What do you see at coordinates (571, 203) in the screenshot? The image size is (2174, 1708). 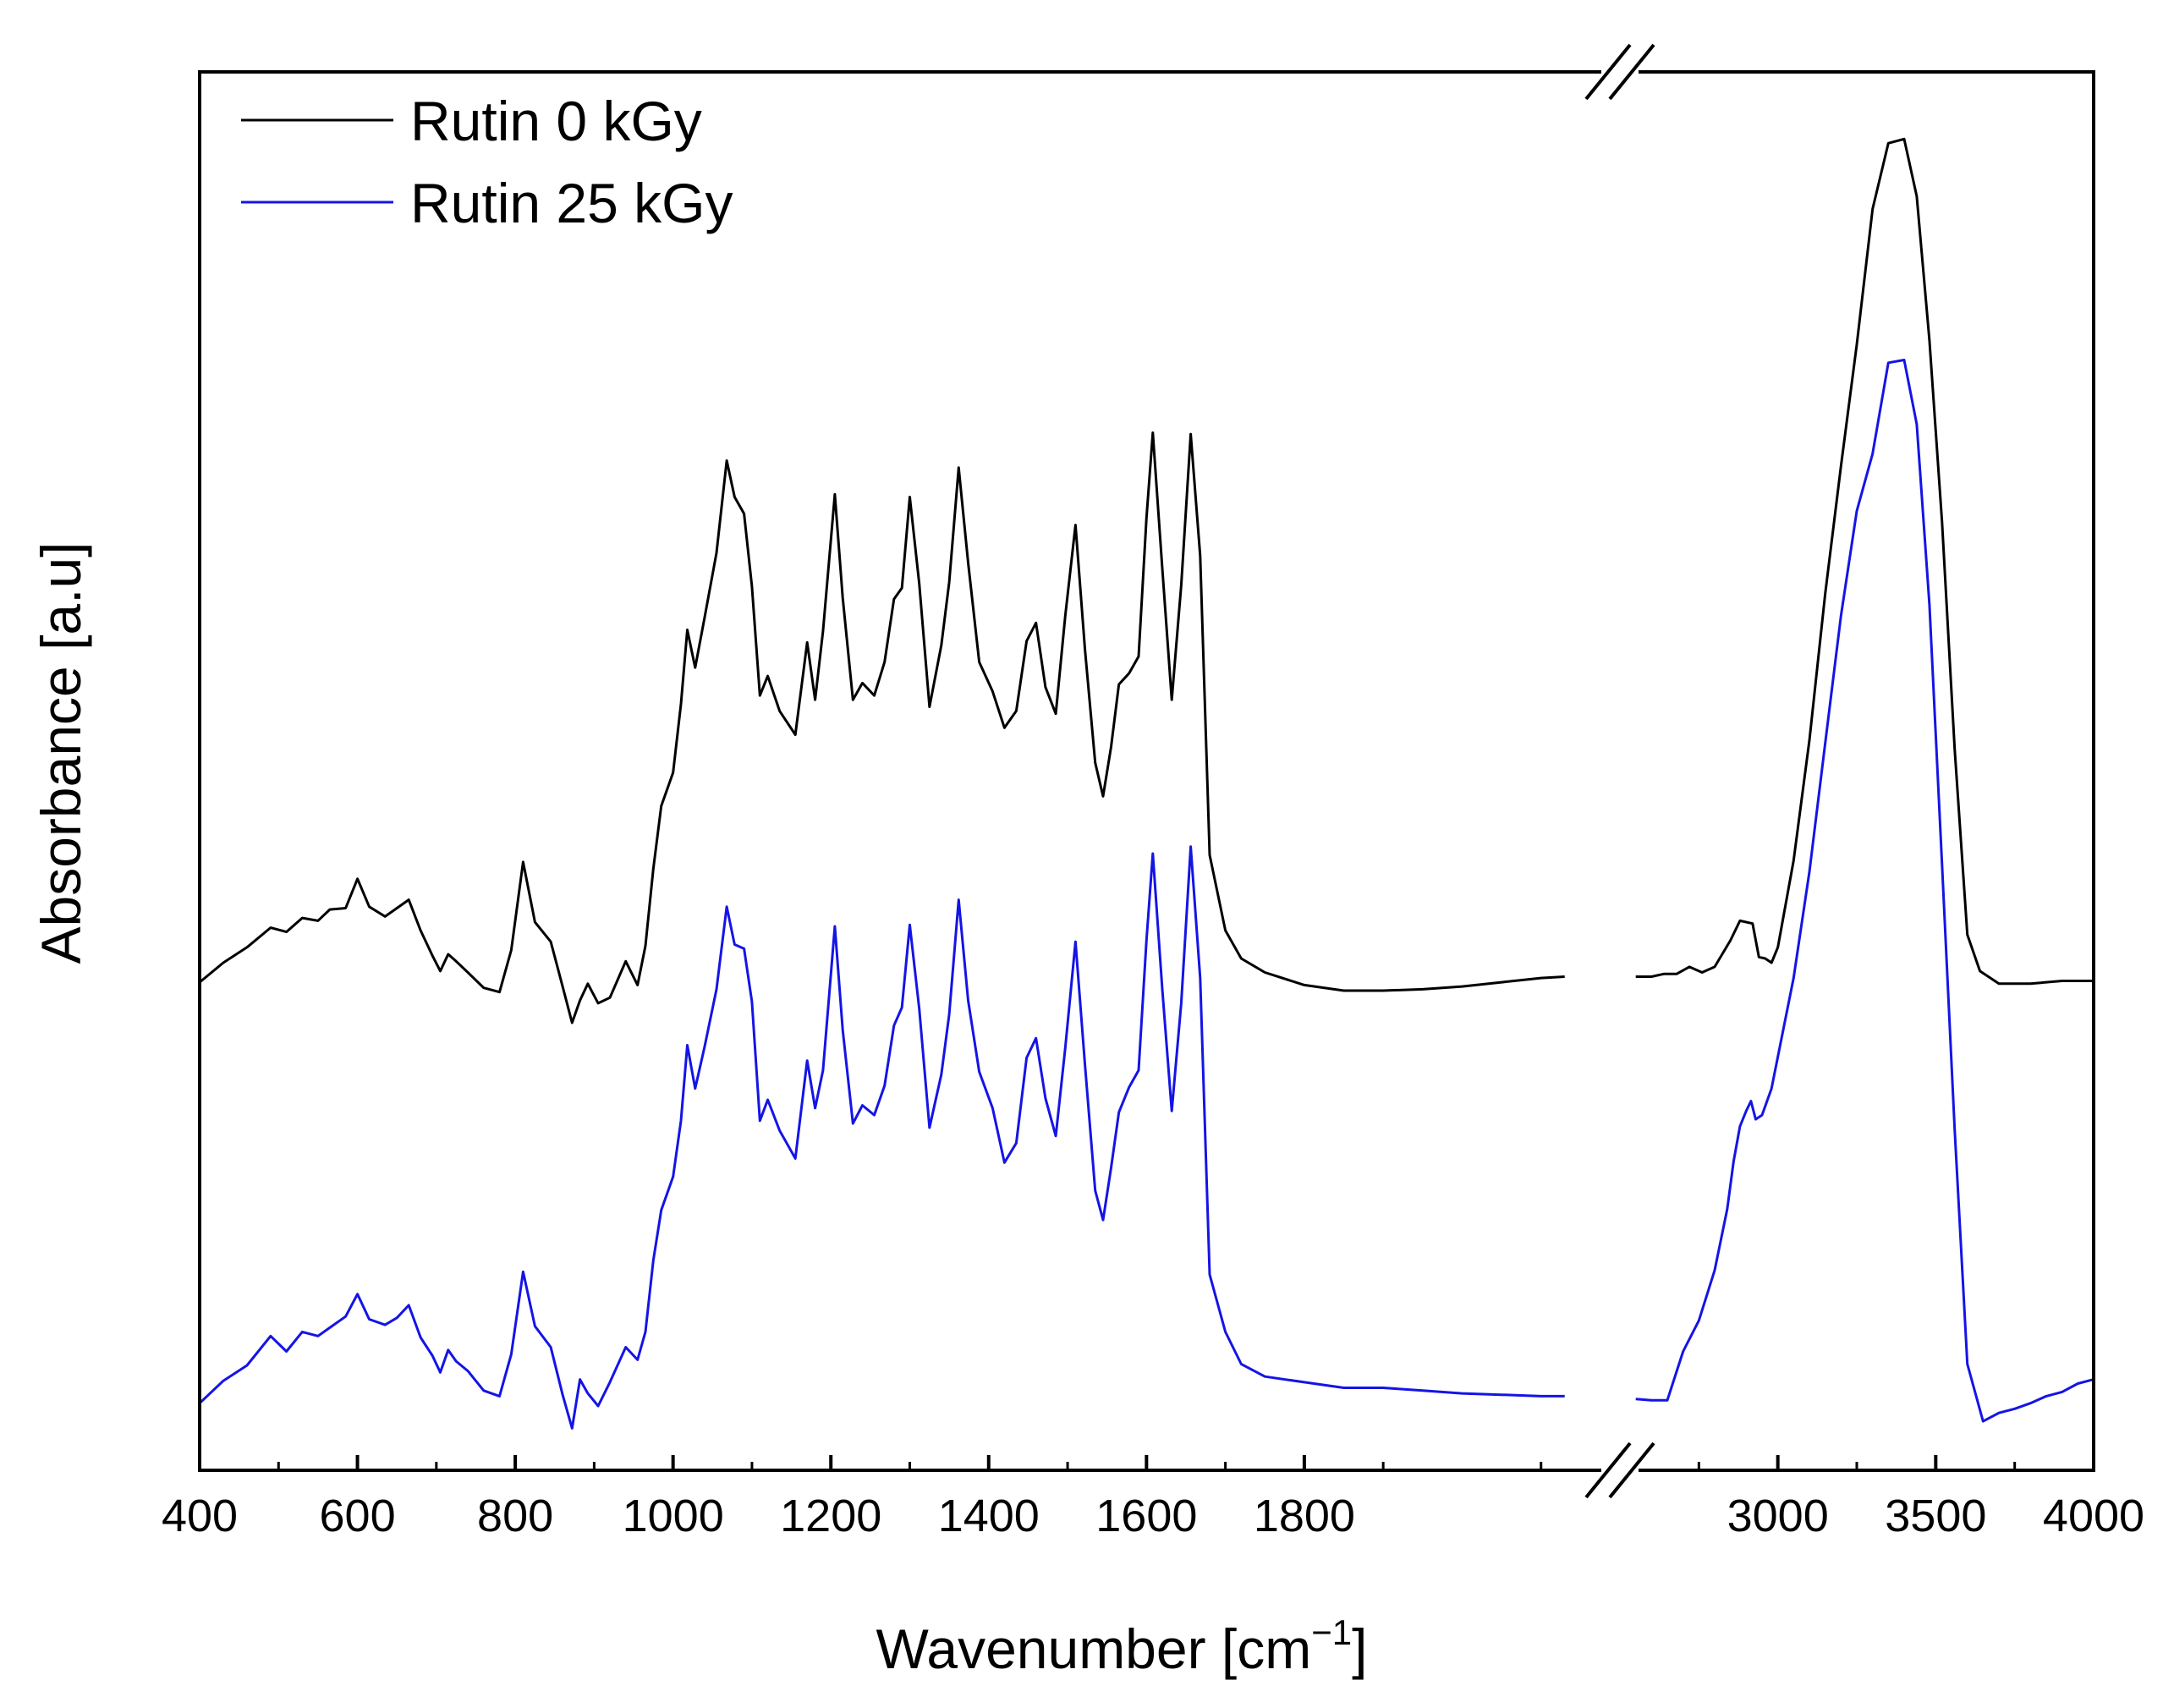 I see `legend-label-1: Rutin 25 kGy` at bounding box center [571, 203].